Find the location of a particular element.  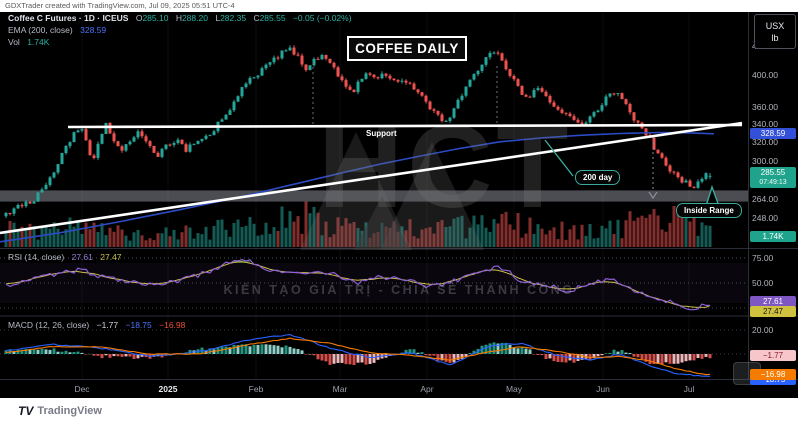

time-axis-label-feb: Feb is located at coordinates (256, 389).